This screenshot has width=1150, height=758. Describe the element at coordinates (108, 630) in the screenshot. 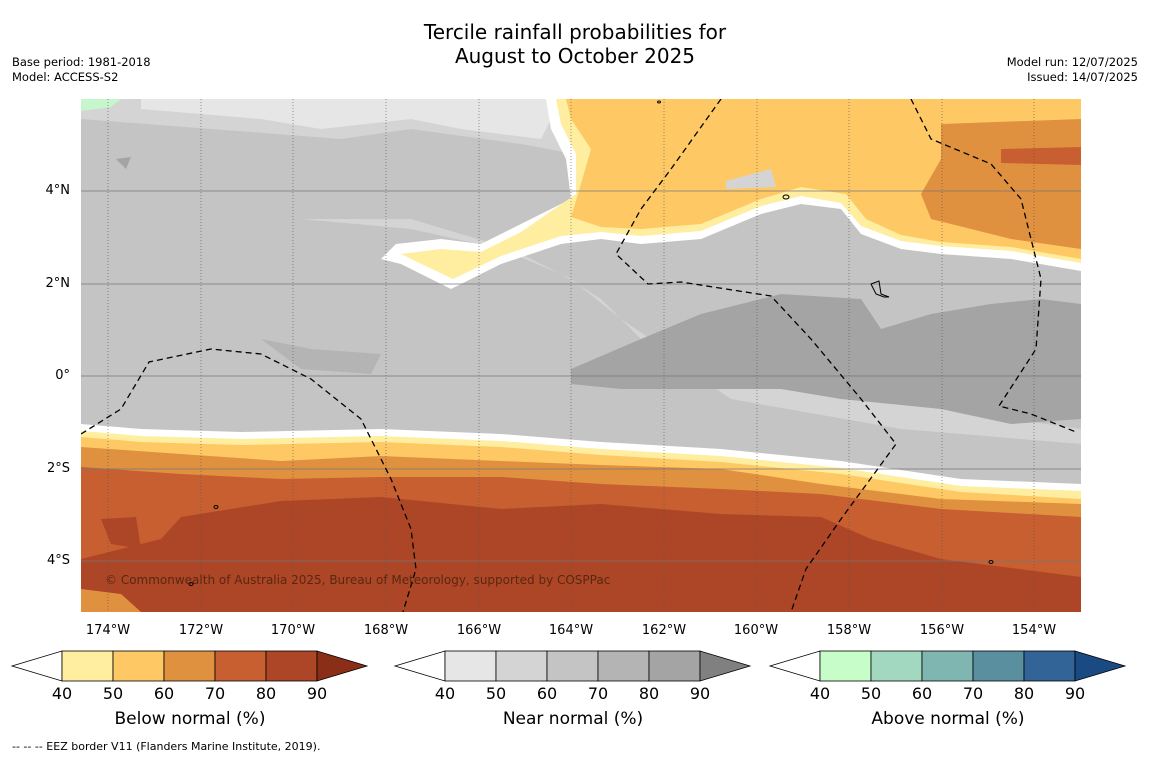

I see `lon-label: 174°W` at that location.